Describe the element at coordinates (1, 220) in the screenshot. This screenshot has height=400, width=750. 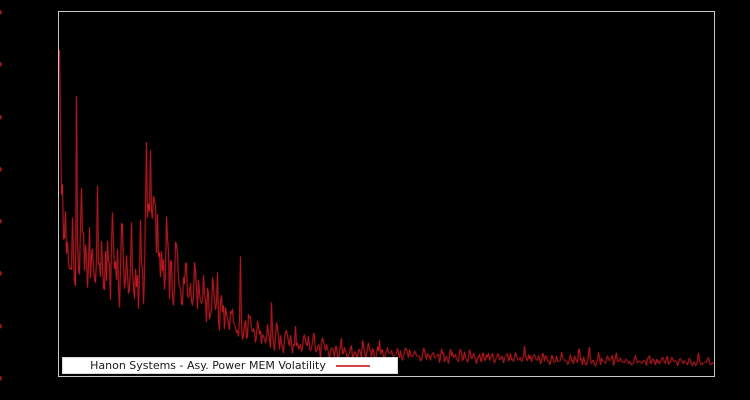
I see `y-tick-label-300: 300%` at that location.